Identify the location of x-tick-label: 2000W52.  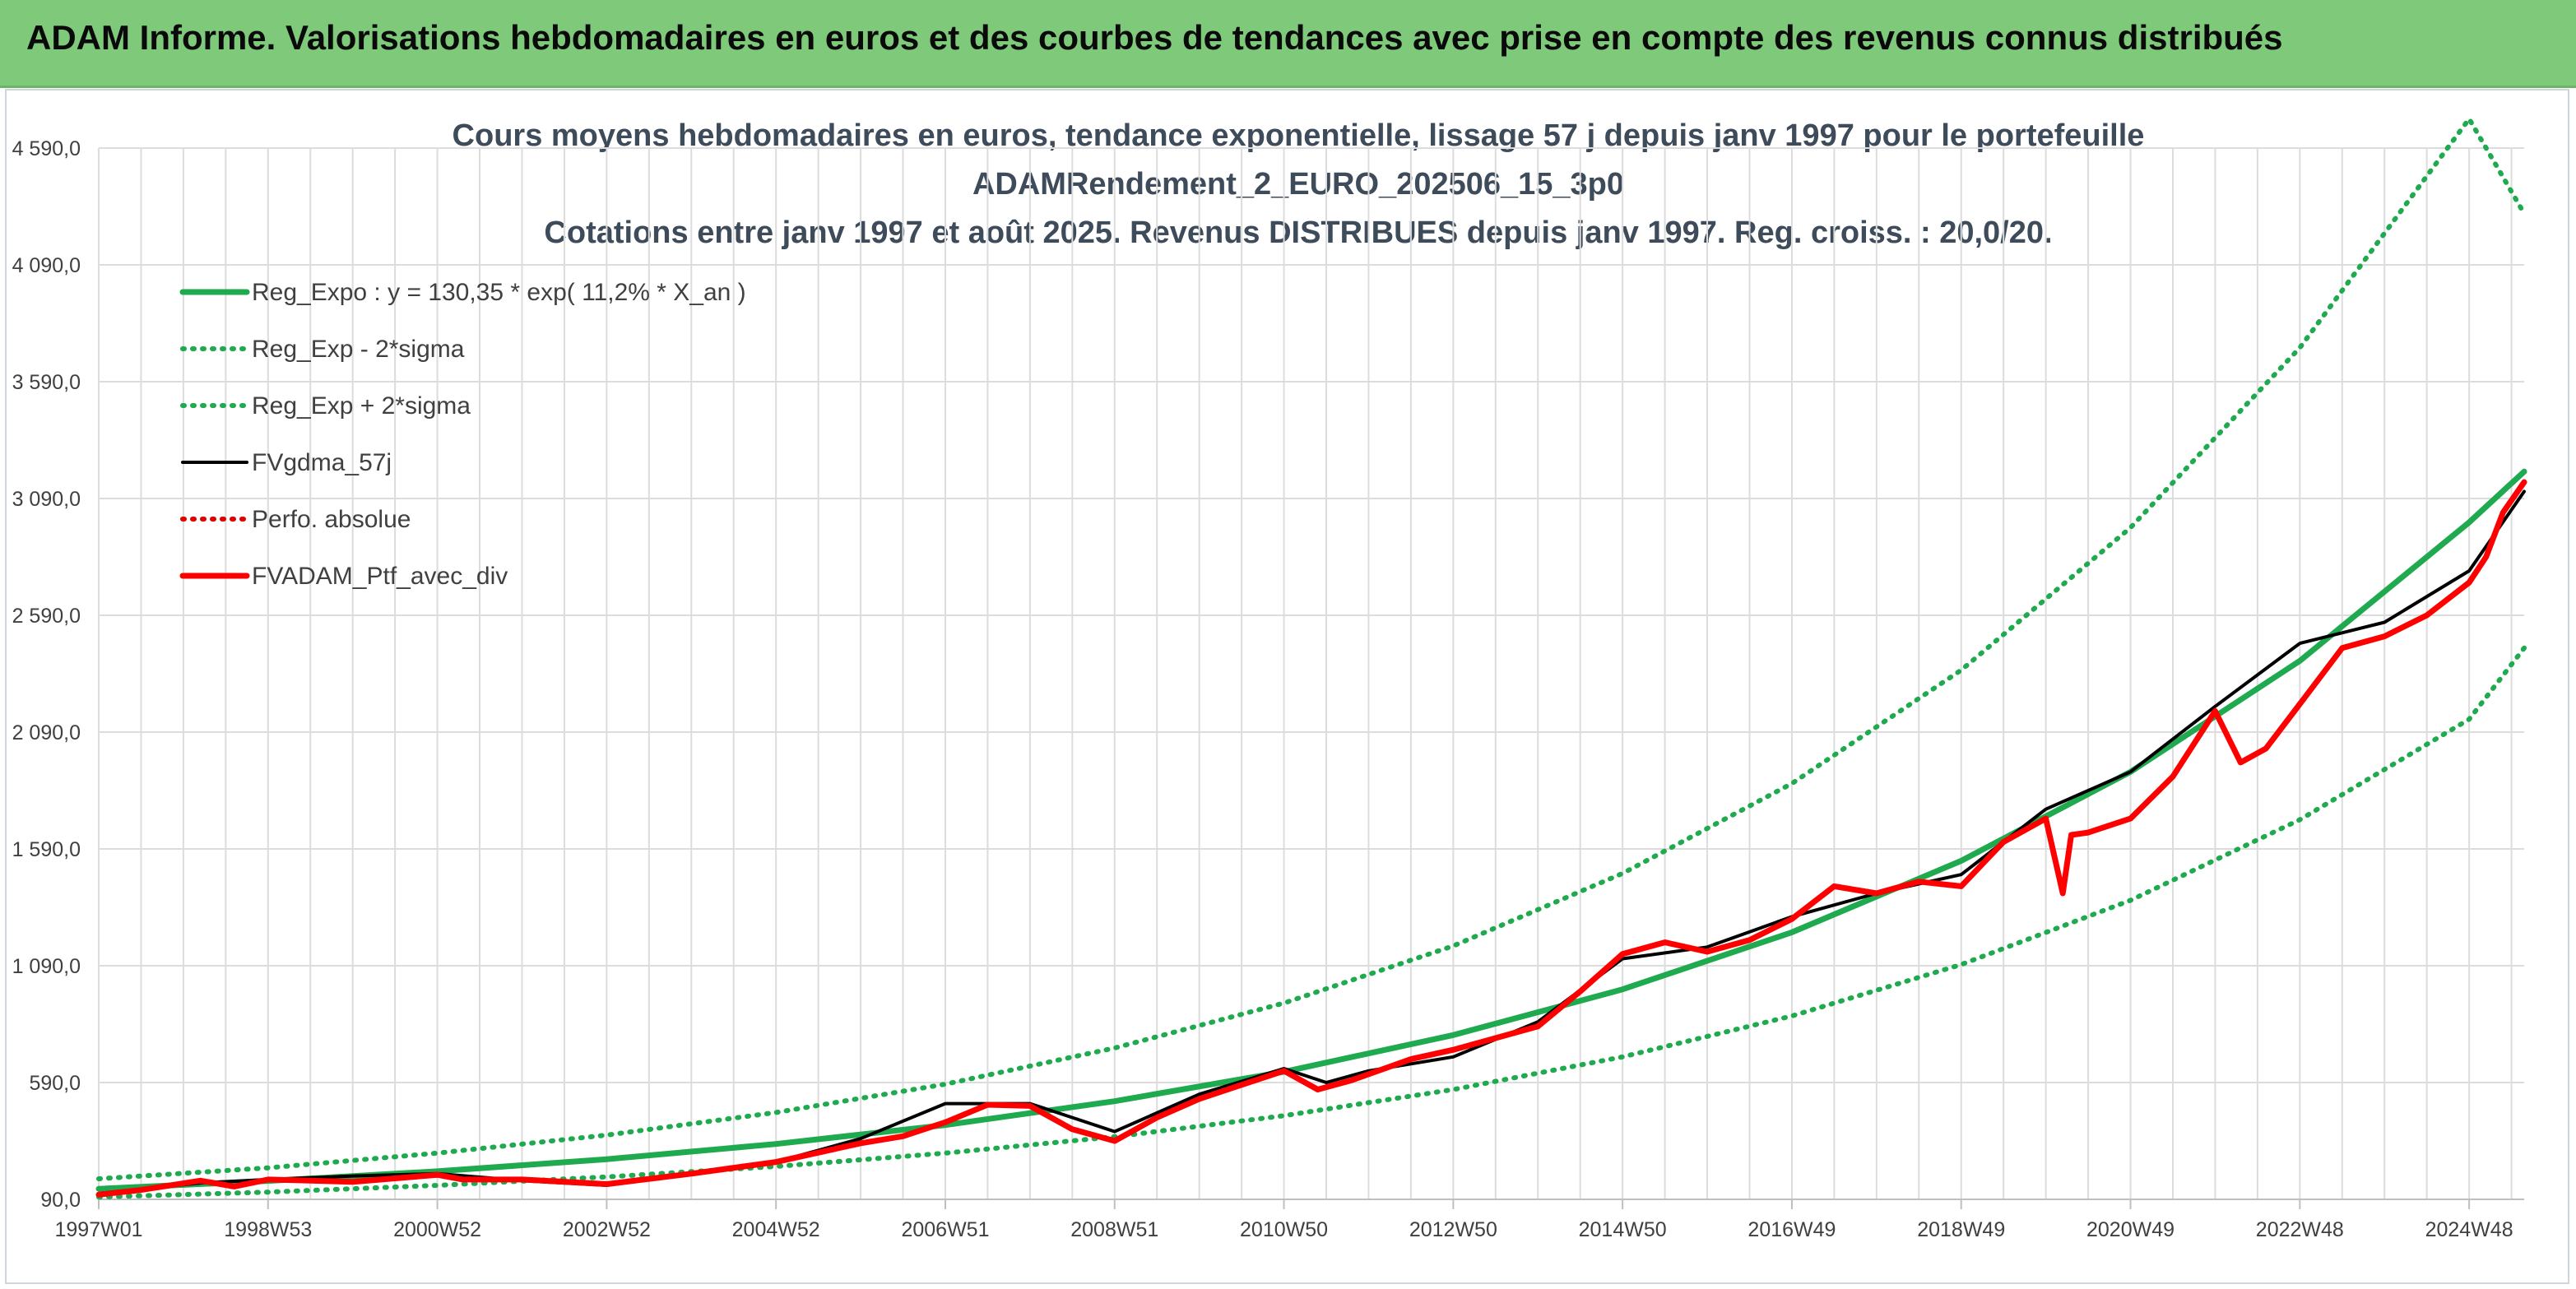
(437, 1229).